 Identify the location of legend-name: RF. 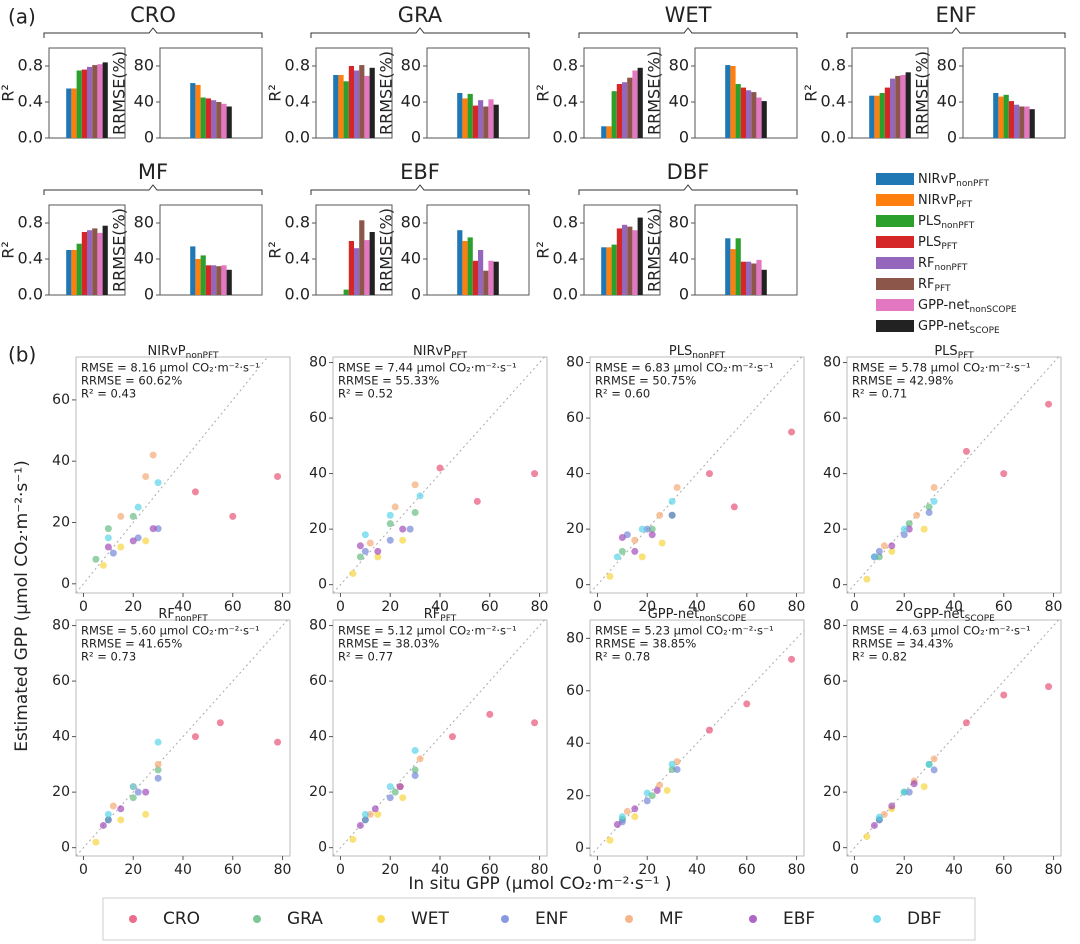
(926, 263).